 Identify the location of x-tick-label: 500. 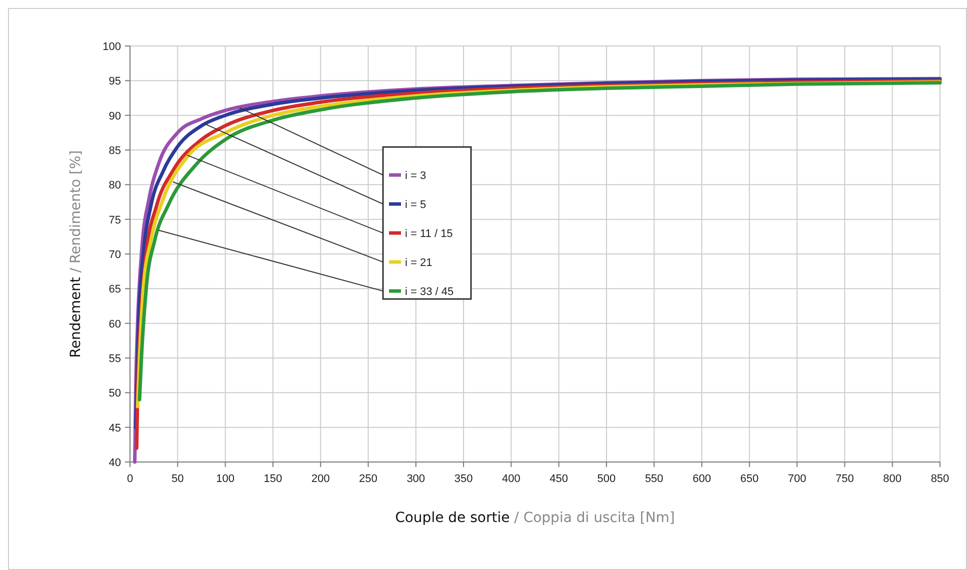
(606, 479).